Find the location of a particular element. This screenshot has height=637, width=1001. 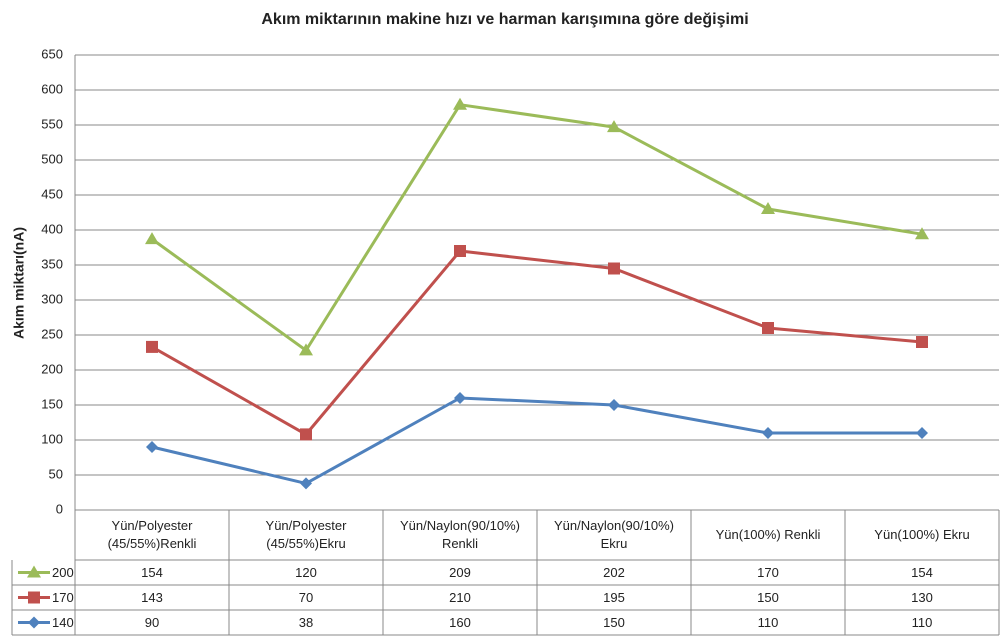

table-value: 170 is located at coordinates (768, 572).